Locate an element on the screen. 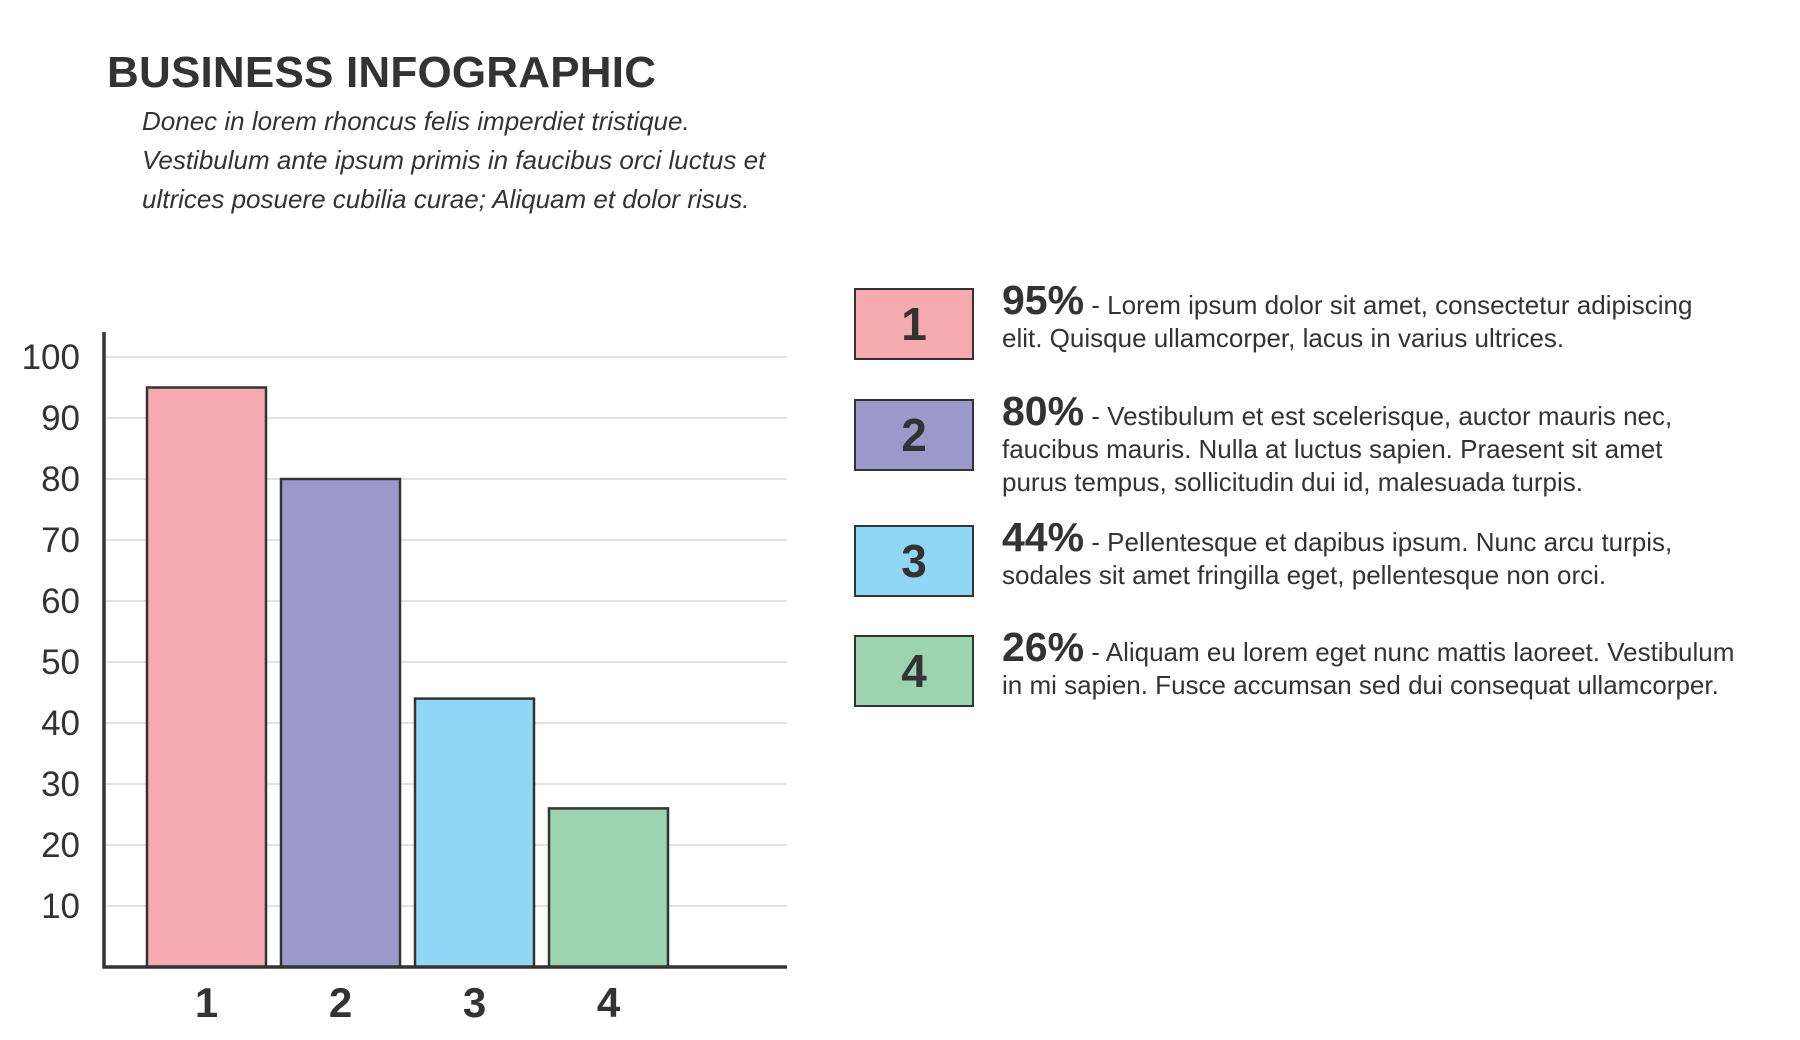 This screenshot has height=1040, width=1800. y-tick-label: 20 is located at coordinates (60, 845).